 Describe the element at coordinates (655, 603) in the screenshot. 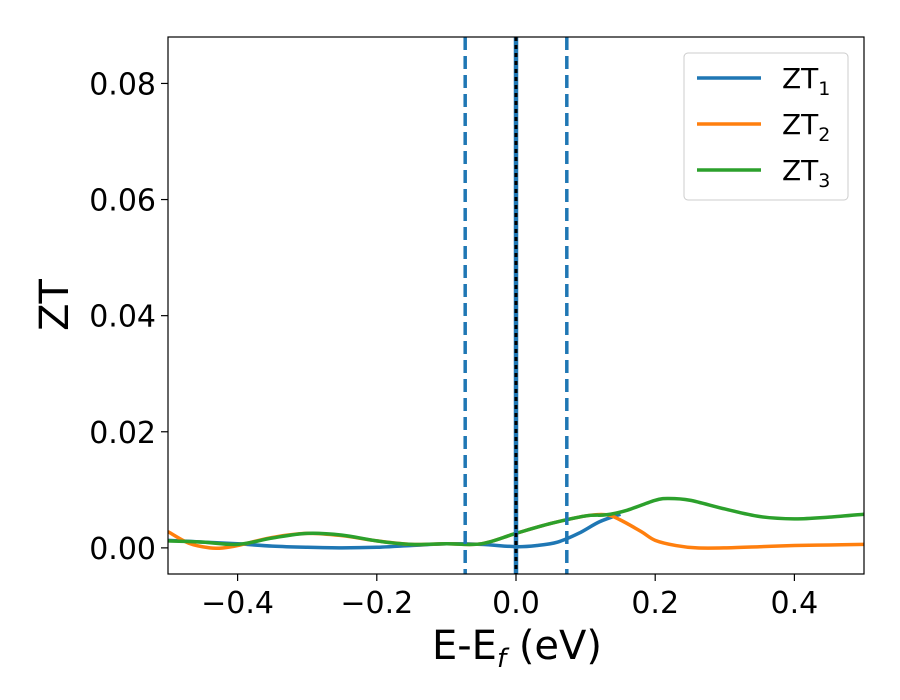

I see `x-tick-label: 0.2` at that location.